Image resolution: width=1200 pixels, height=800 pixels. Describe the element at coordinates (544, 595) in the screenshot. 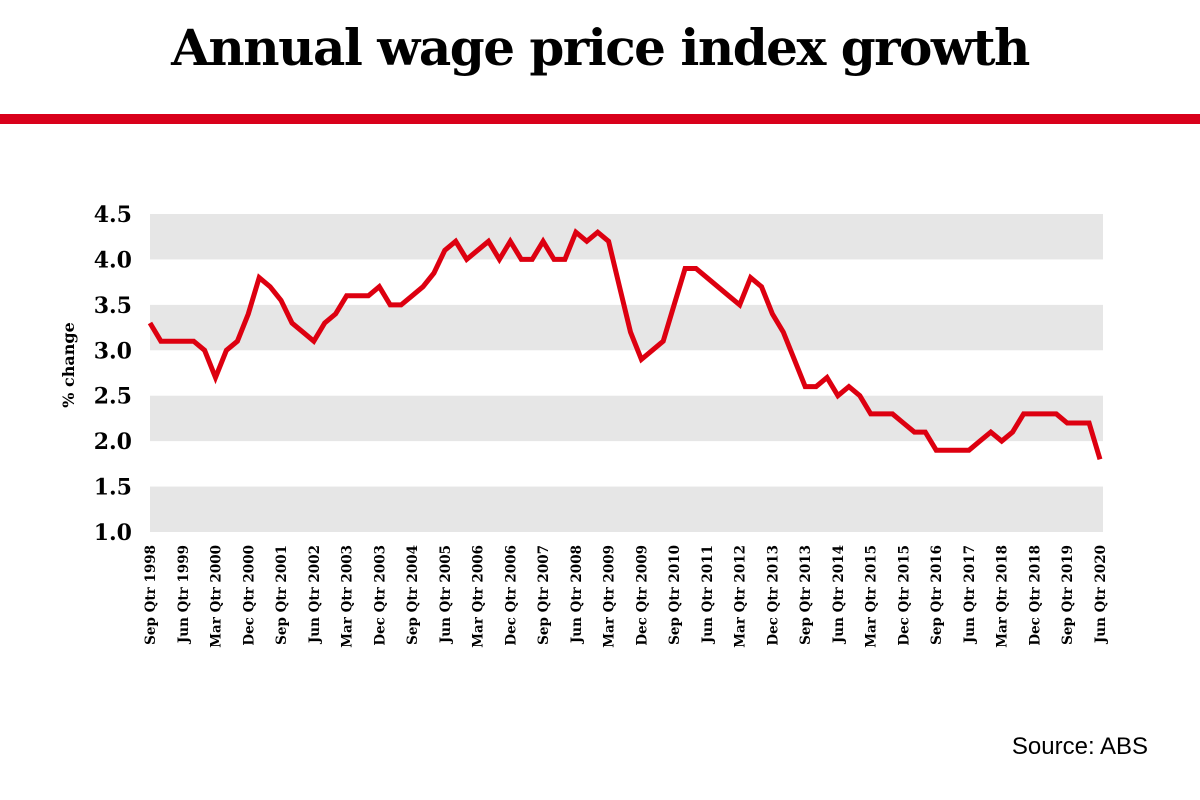

I see `x-tick-label: Sep Qtr 2007` at that location.